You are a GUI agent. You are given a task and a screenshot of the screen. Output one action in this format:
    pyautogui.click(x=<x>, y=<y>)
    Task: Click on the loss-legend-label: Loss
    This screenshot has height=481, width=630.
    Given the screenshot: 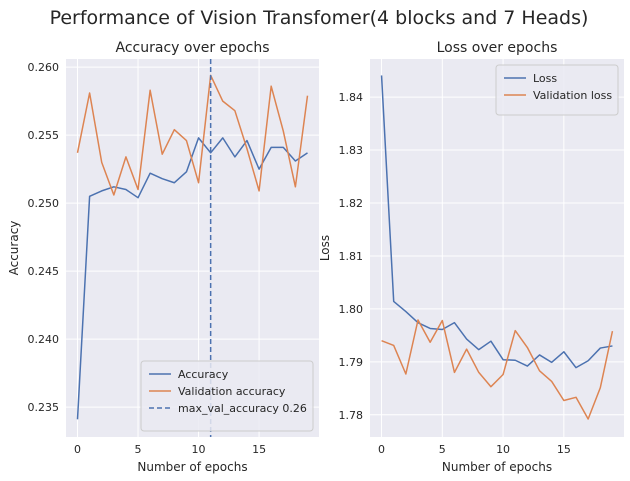 What is the action you would take?
    pyautogui.click(x=545, y=78)
    